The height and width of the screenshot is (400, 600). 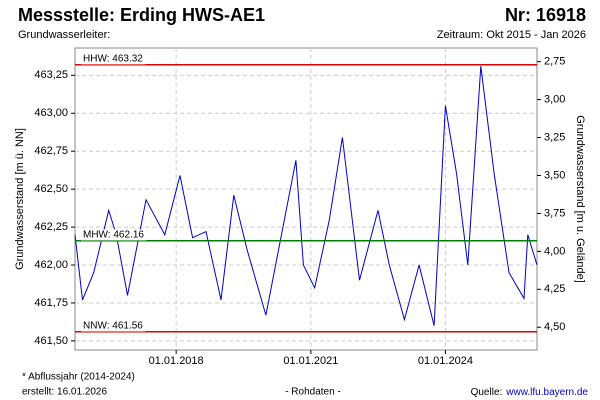 I want to click on chart-title: Messstelle: Erding HWS-AE1, so click(x=141, y=15).